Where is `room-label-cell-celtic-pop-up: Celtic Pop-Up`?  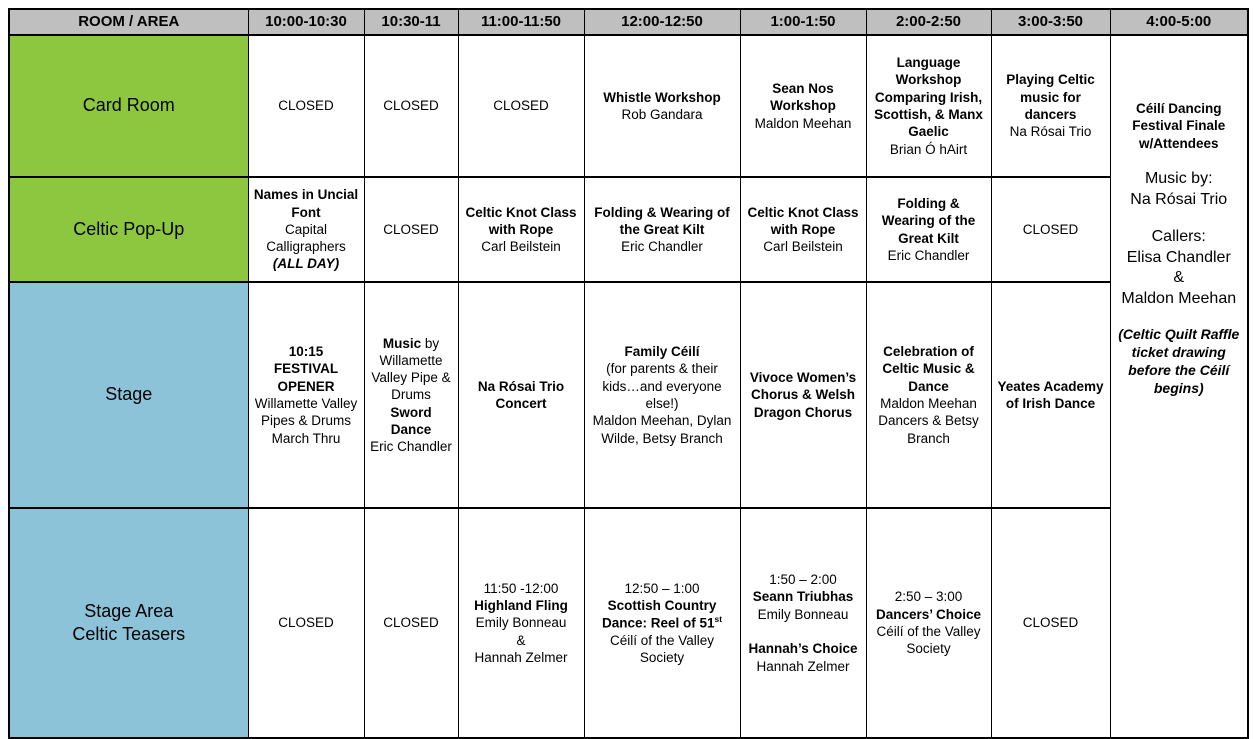 room-label-cell-celtic-pop-up: Celtic Pop-Up is located at coordinates (128, 229).